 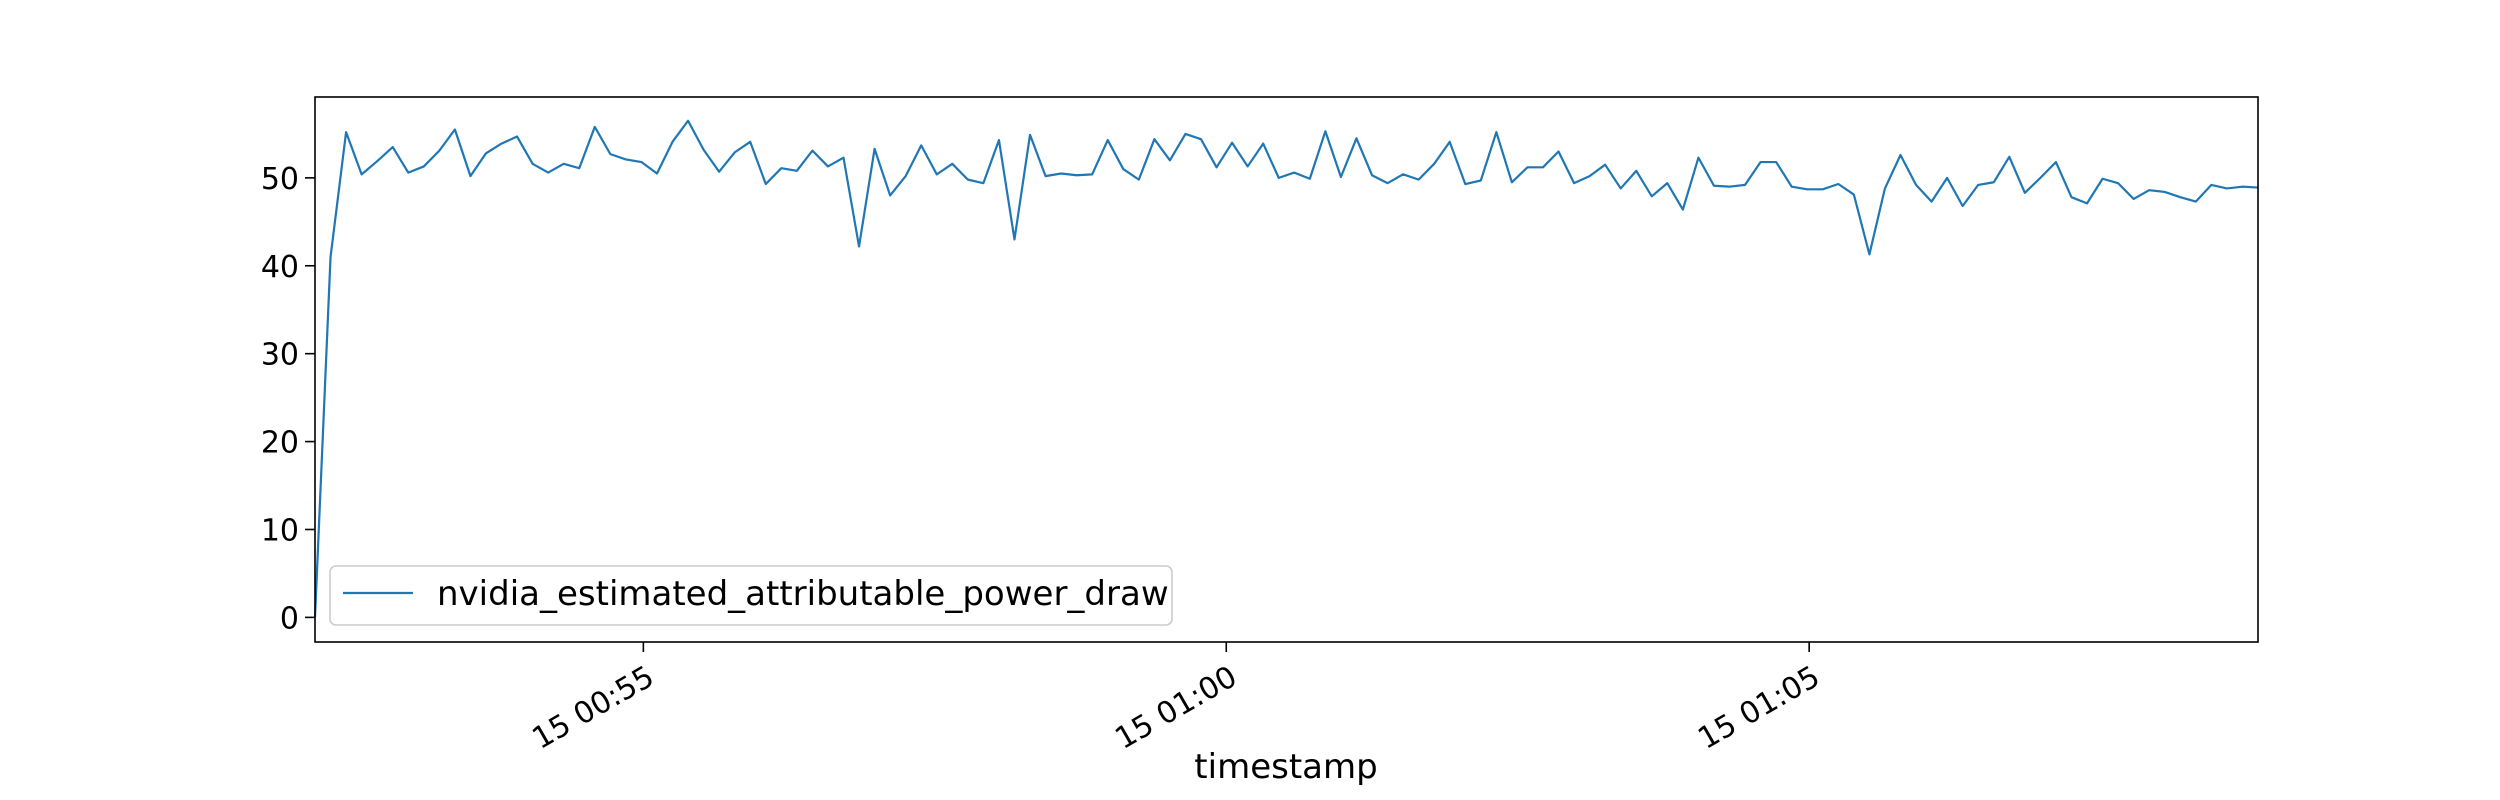 What do you see at coordinates (280, 355) in the screenshot?
I see `y-tick-label: 30` at bounding box center [280, 355].